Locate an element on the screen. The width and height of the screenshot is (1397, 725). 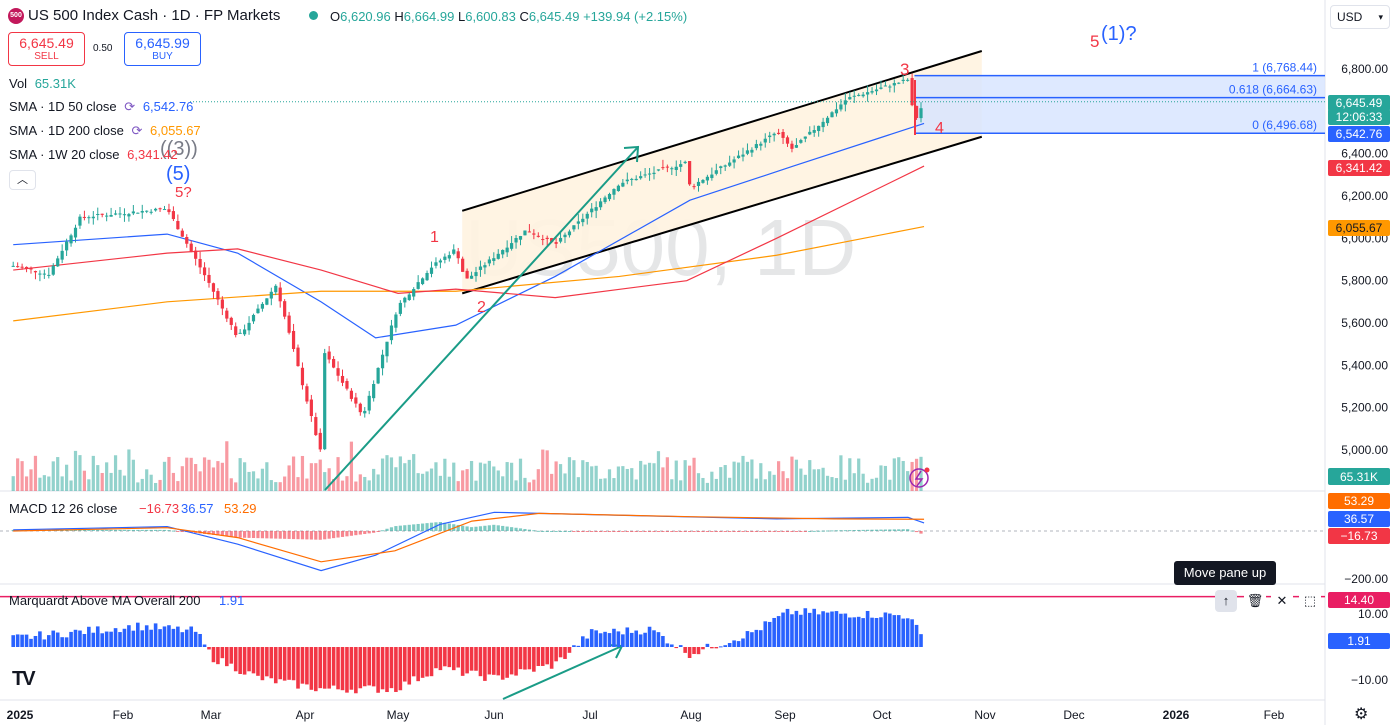
marquardt-level-badge-text: 14.40 is located at coordinates (1359, 600).